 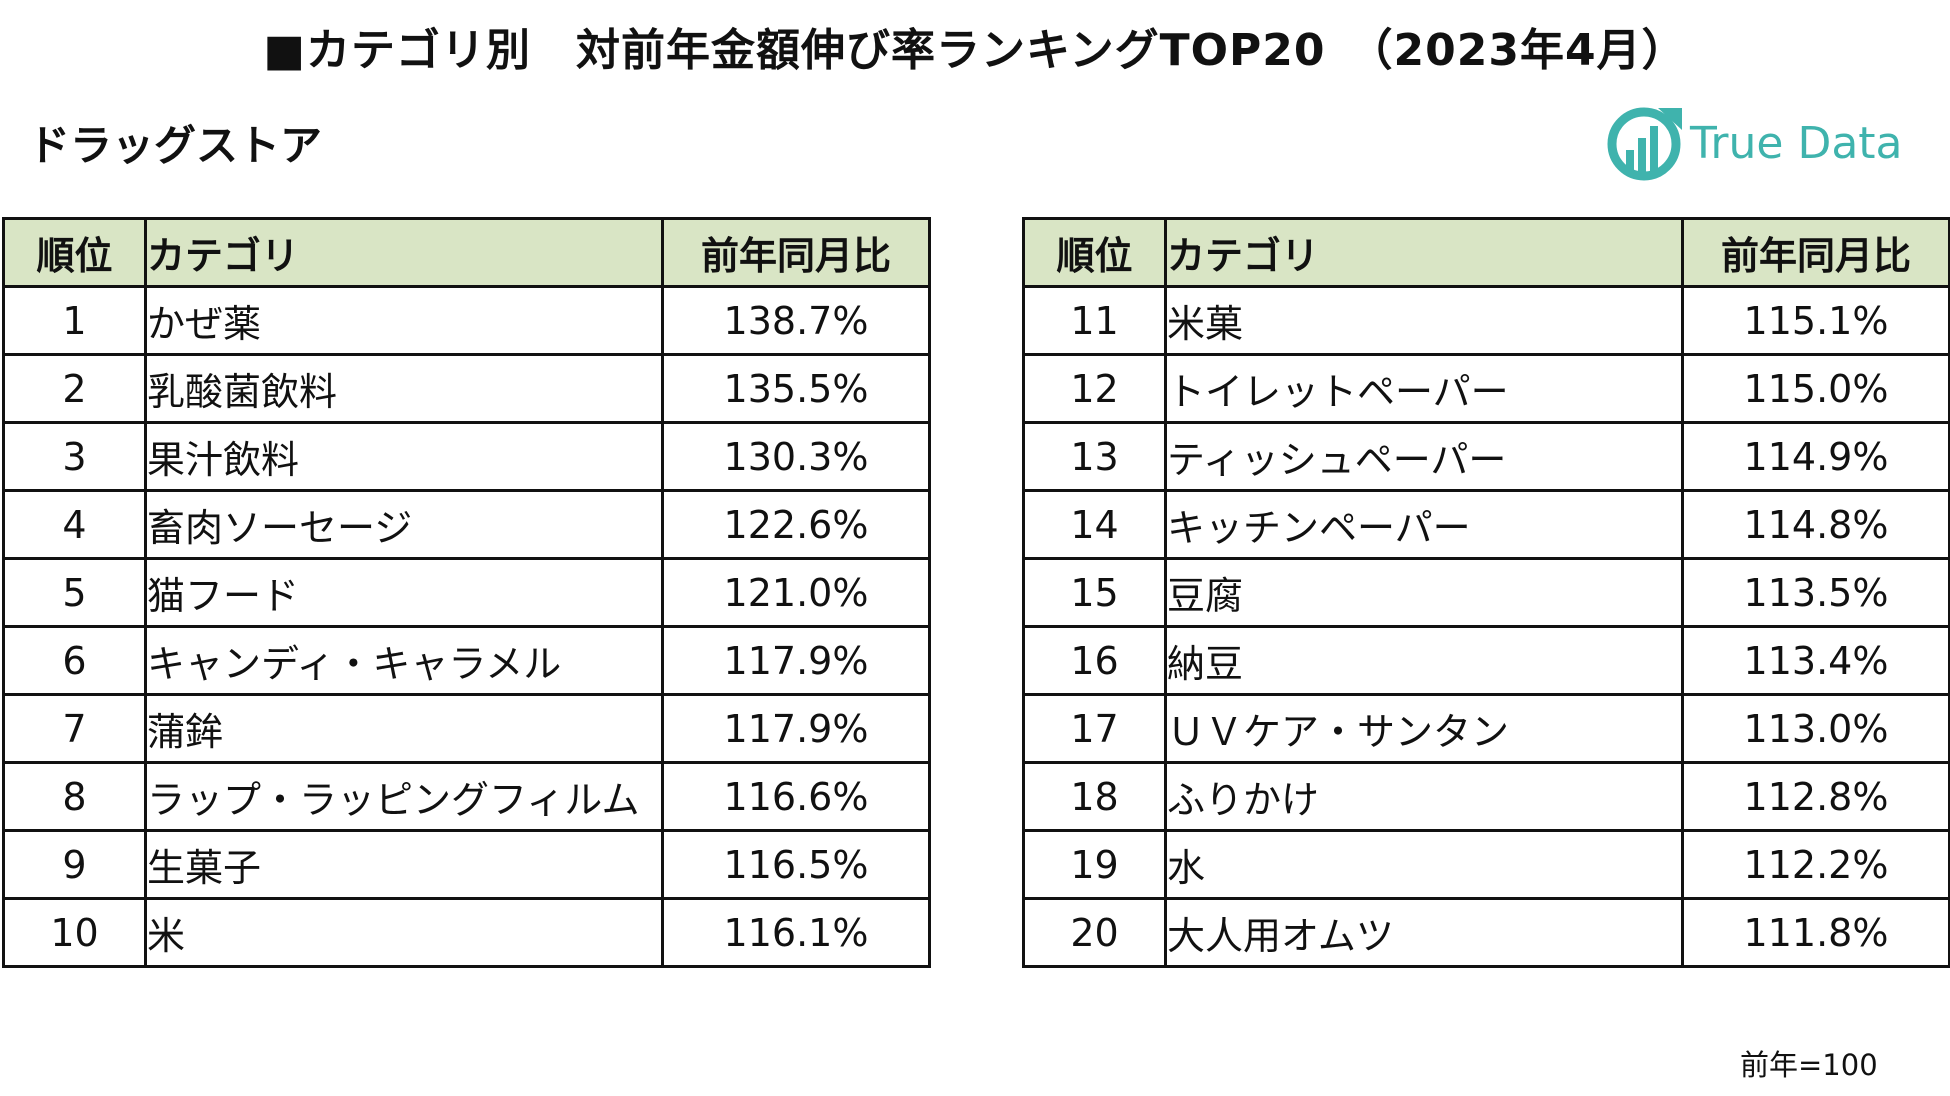 I want to click on category-cell: ラップ・ラッピングフィルム, so click(x=404, y=796).